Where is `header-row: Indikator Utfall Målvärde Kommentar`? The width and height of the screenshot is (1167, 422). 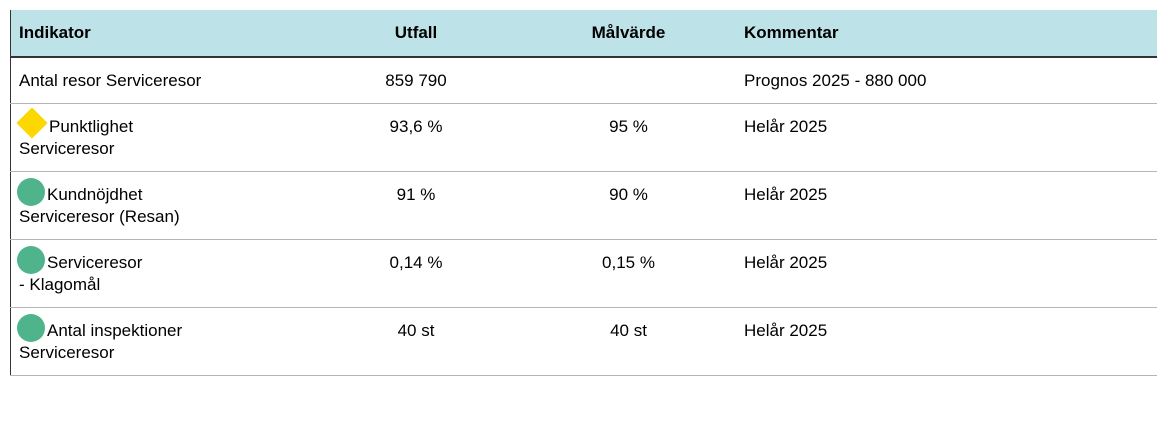
header-row: Indikator Utfall Målvärde Kommentar is located at coordinates (583, 34).